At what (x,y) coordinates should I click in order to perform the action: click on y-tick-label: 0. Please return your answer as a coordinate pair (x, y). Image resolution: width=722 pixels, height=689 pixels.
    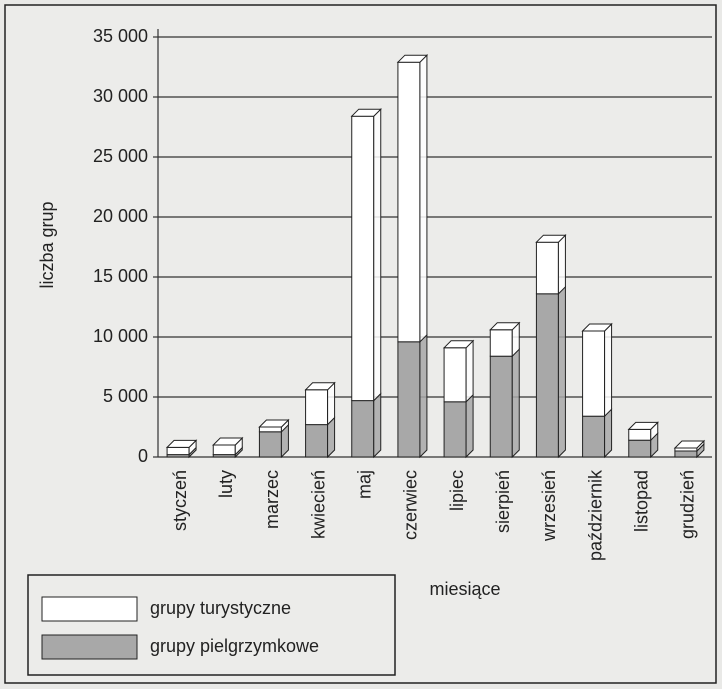
    Looking at the image, I should click on (143, 456).